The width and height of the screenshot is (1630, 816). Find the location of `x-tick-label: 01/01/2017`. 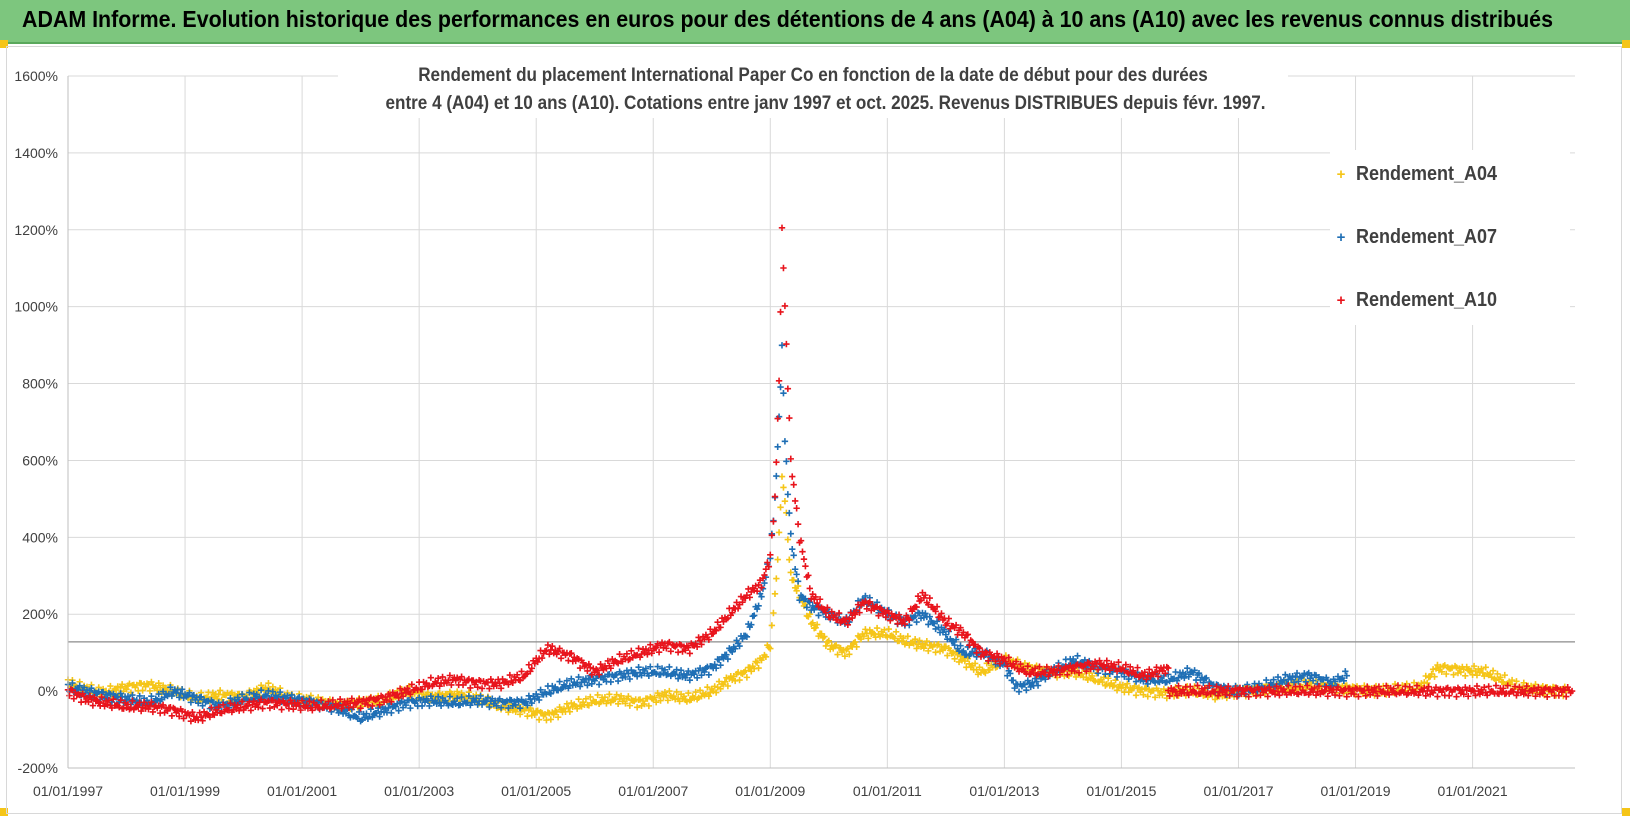

x-tick-label: 01/01/2017 is located at coordinates (1238, 791).